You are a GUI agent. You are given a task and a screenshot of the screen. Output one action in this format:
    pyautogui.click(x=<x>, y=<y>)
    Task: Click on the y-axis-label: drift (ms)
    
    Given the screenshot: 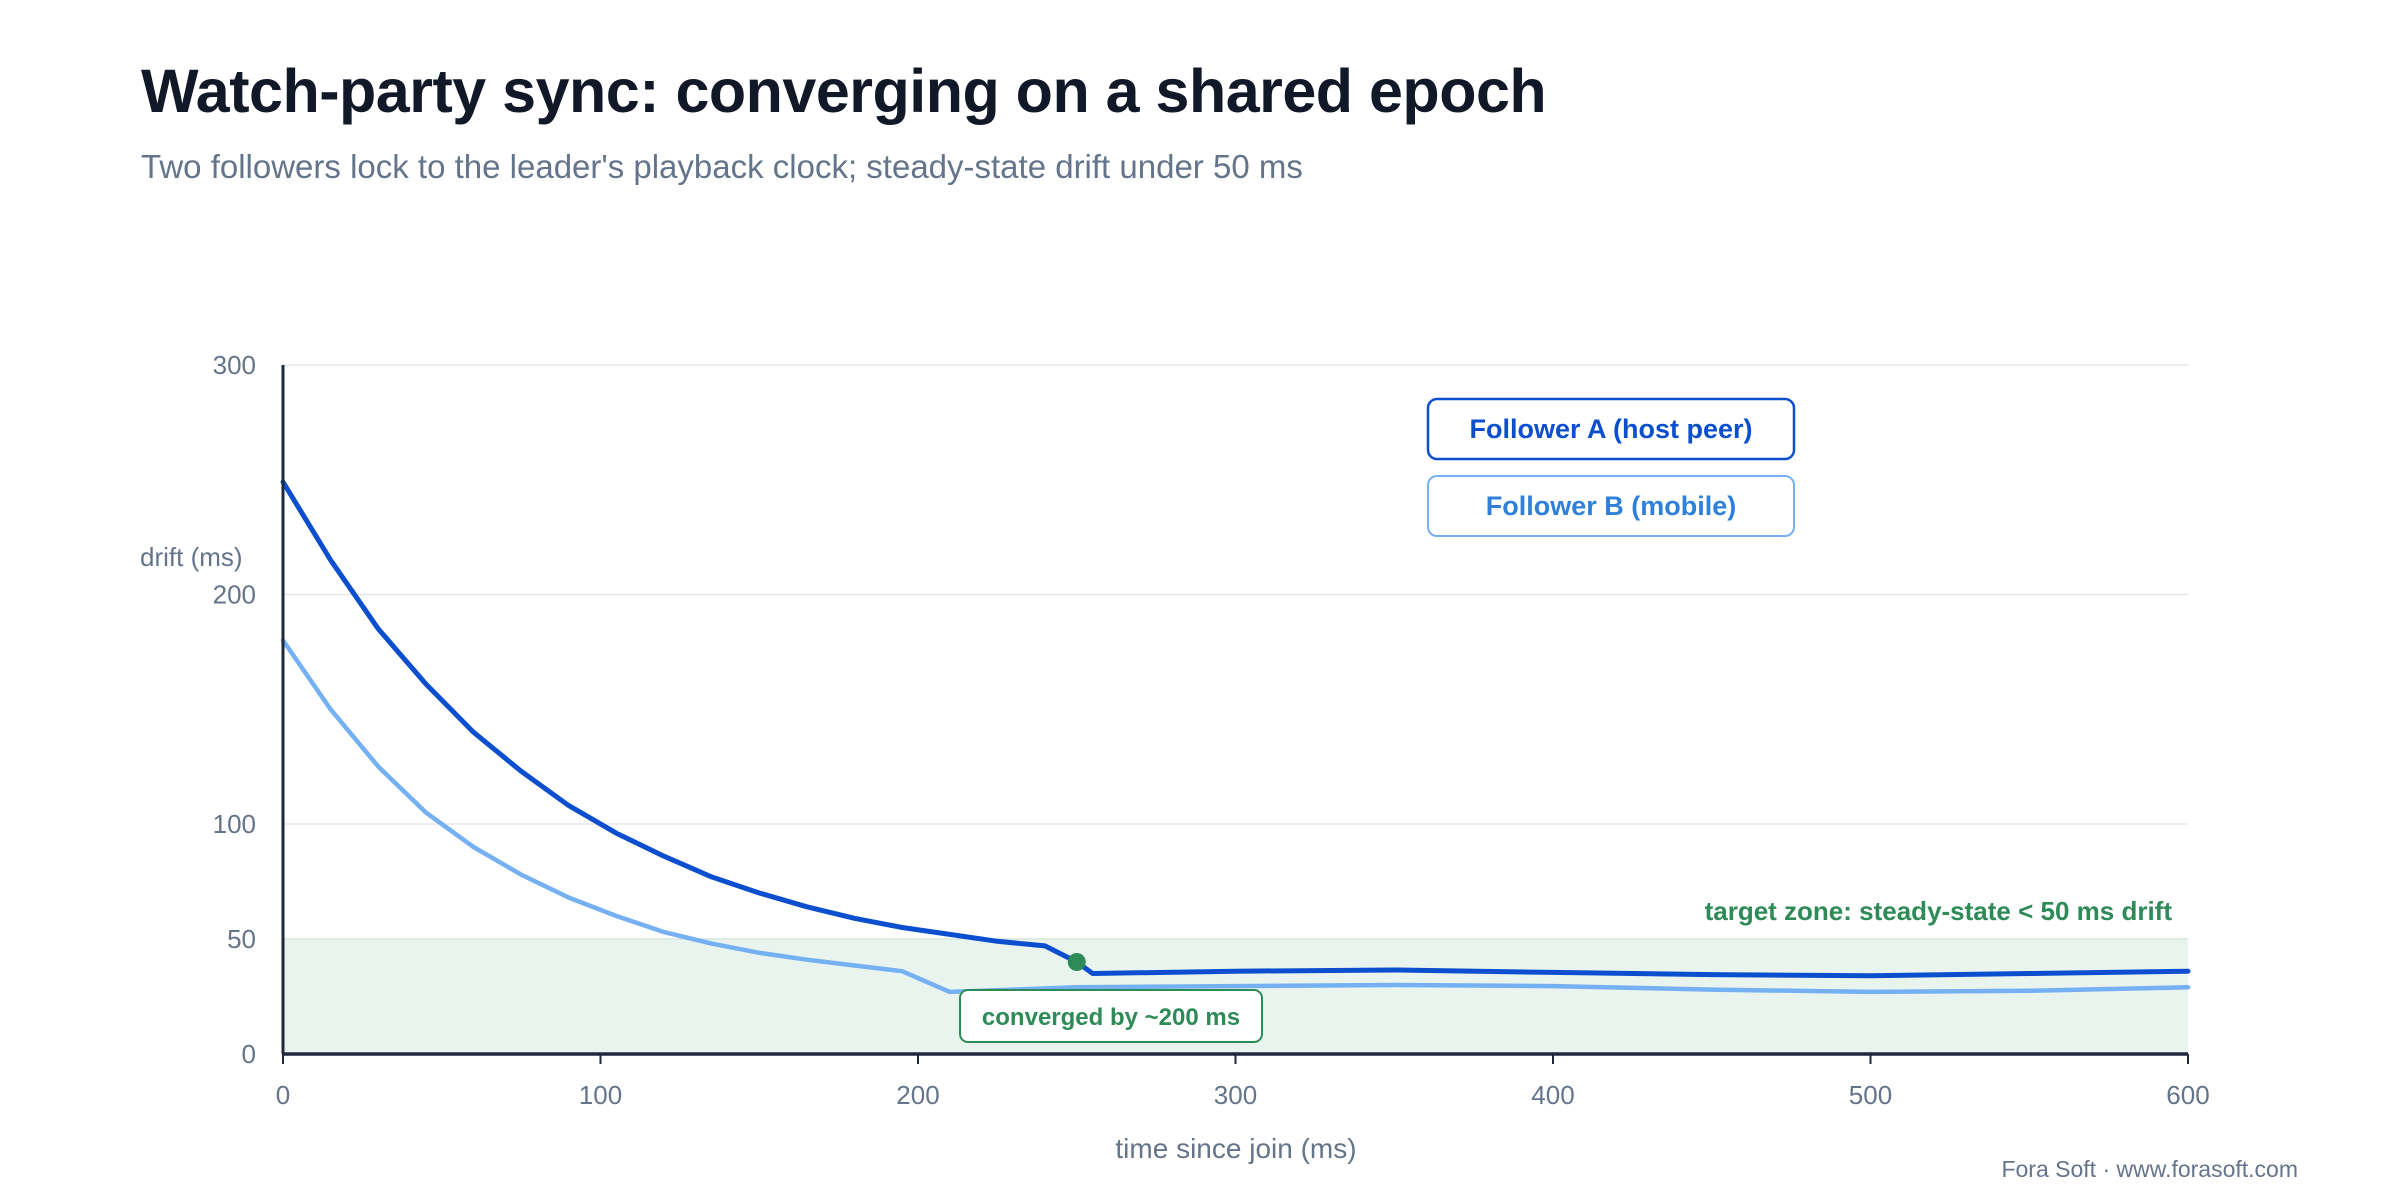 What is the action you would take?
    pyautogui.click(x=191, y=557)
    